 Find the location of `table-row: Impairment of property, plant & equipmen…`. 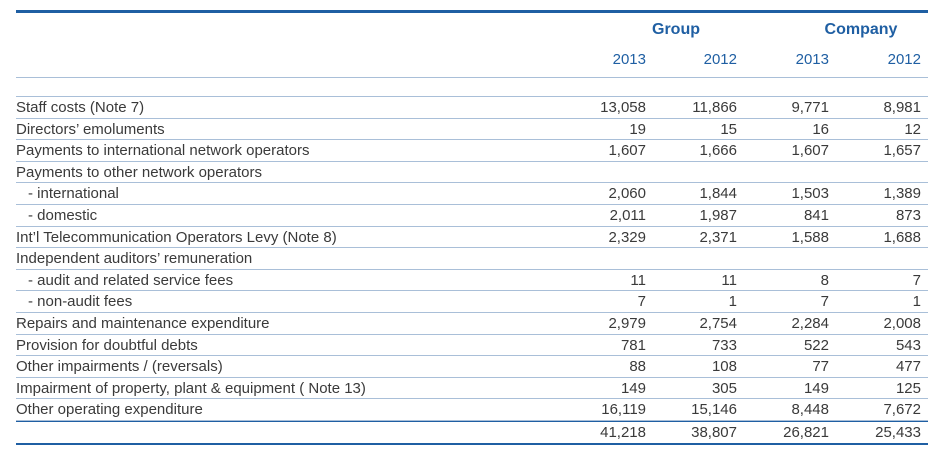

table-row: Impairment of property, plant & equipmen… is located at coordinates (472, 389).